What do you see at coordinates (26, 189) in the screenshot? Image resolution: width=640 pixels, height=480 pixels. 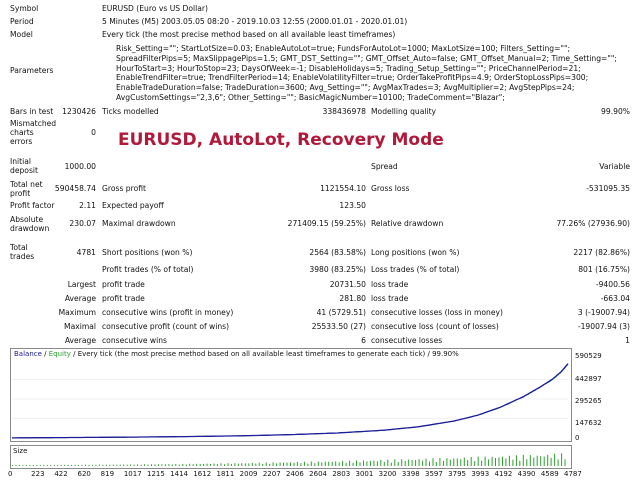 I see `net-profit-label: Total net profit` at bounding box center [26, 189].